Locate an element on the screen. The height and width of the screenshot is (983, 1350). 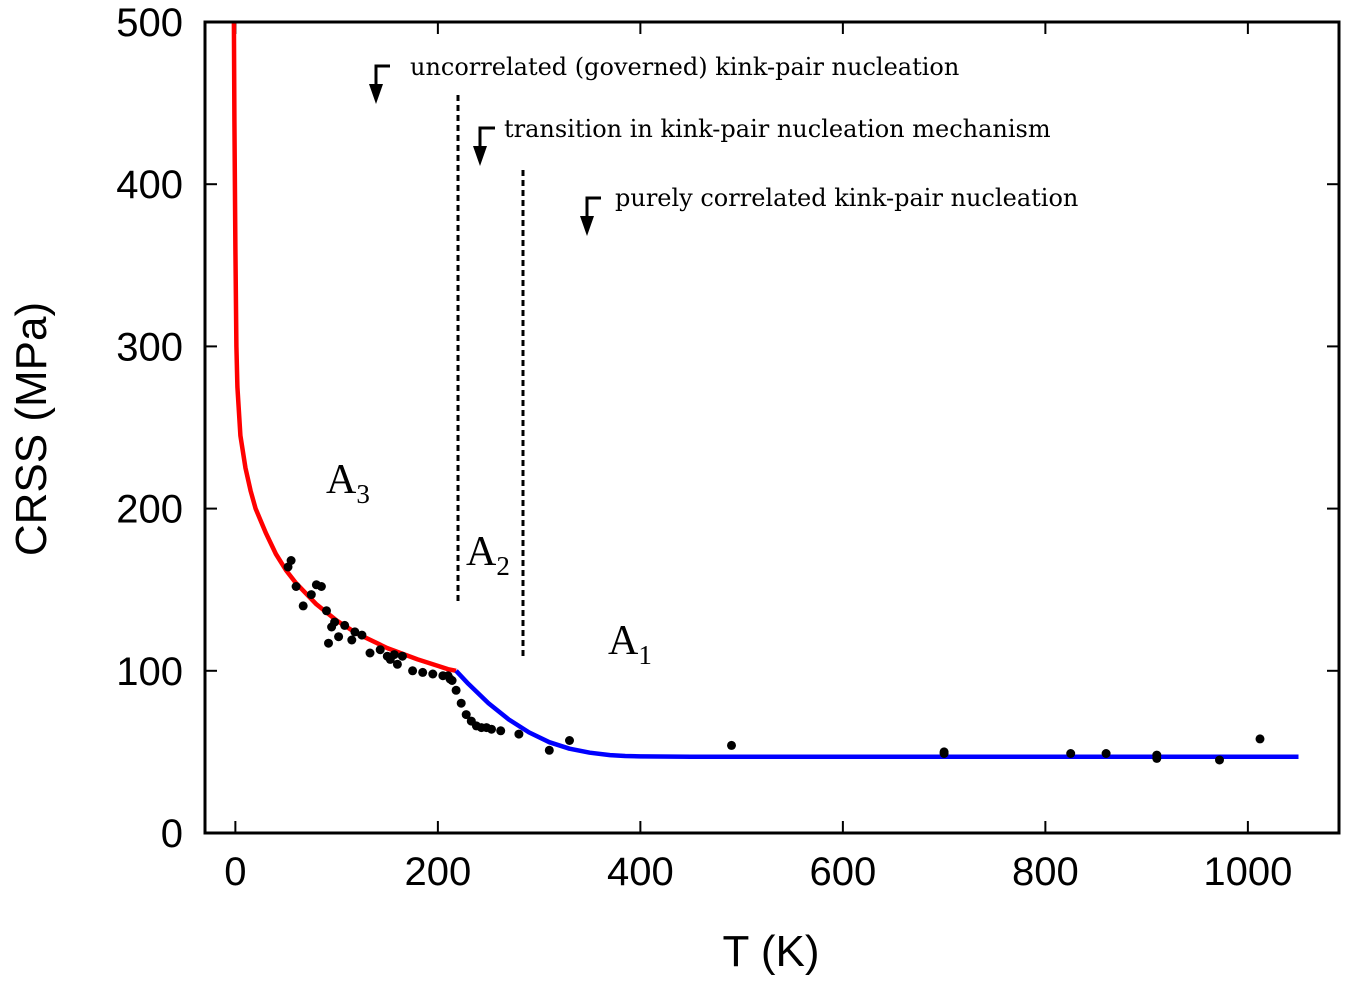
y-tick-label: 0 is located at coordinates (172, 834).